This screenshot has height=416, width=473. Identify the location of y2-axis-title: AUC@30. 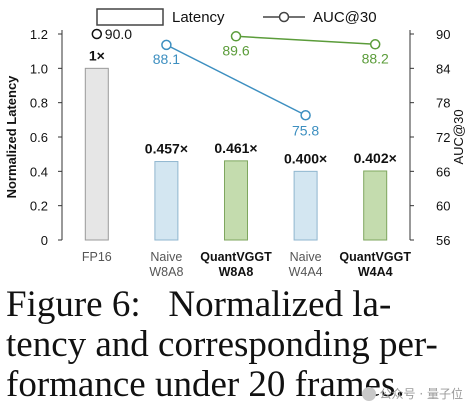
(458, 136).